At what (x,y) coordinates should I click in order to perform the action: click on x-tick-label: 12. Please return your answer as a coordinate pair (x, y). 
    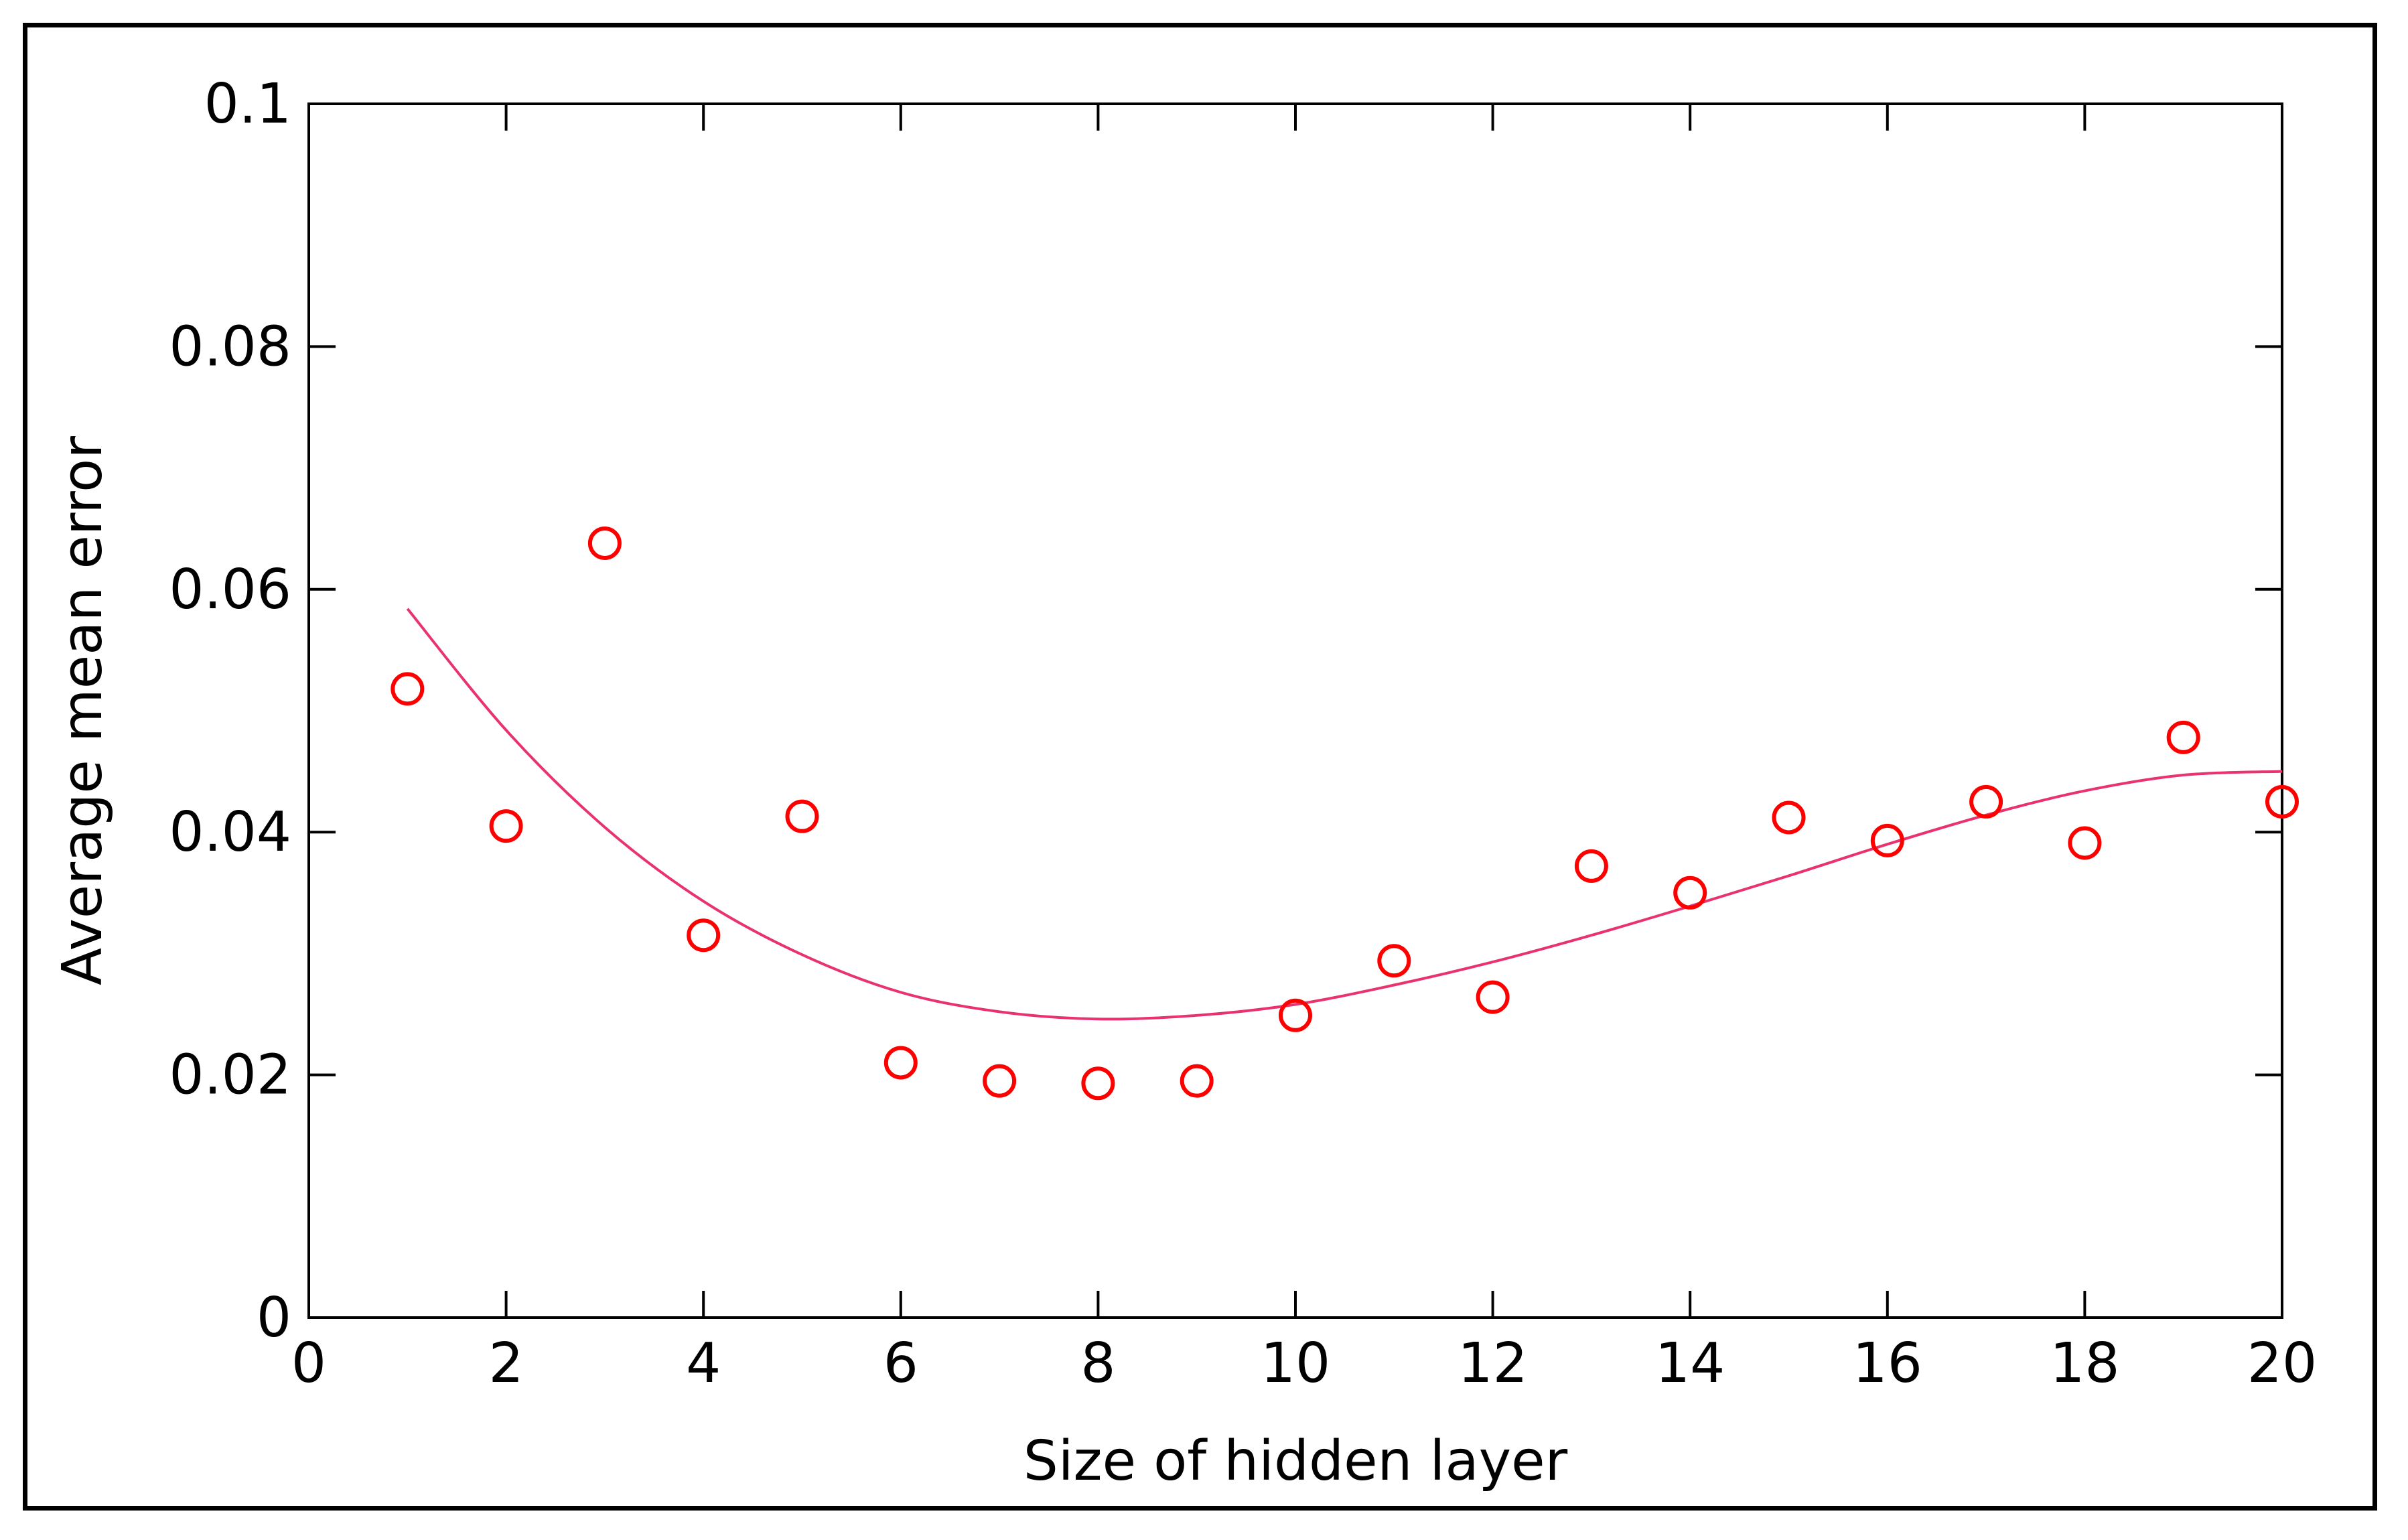
    Looking at the image, I should click on (1492, 1364).